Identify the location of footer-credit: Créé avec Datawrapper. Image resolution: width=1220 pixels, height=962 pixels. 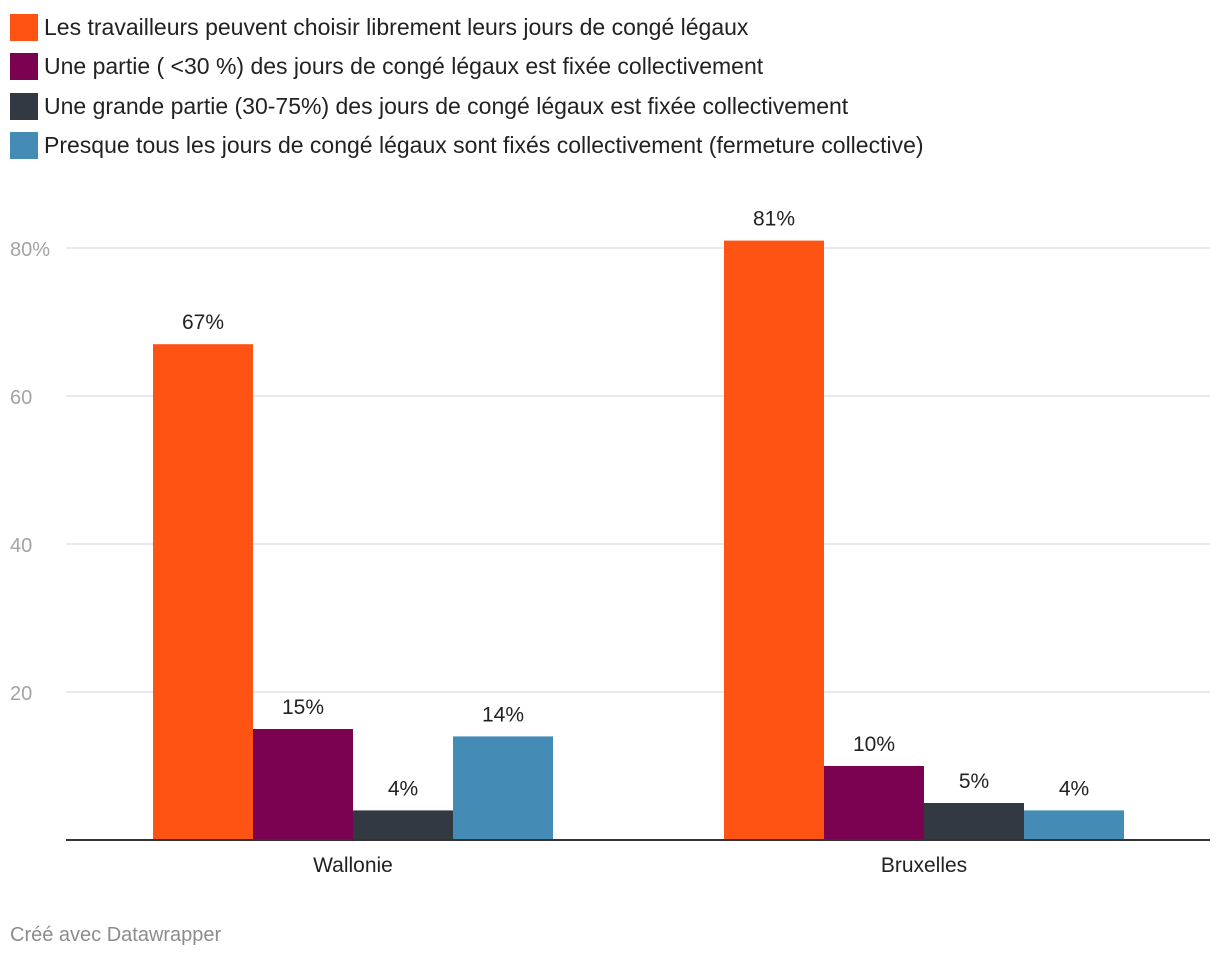
(116, 935).